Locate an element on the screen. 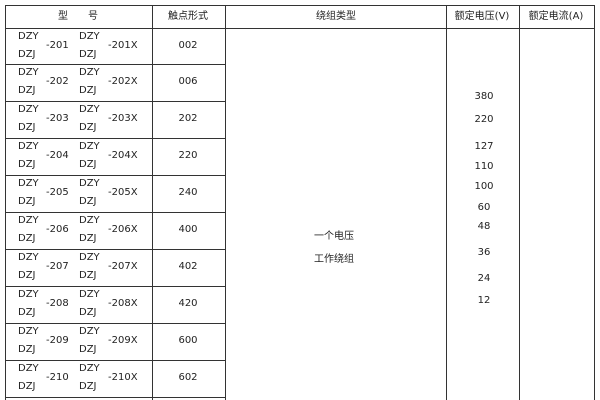  rated-voltage-value: 36 is located at coordinates (484, 252).